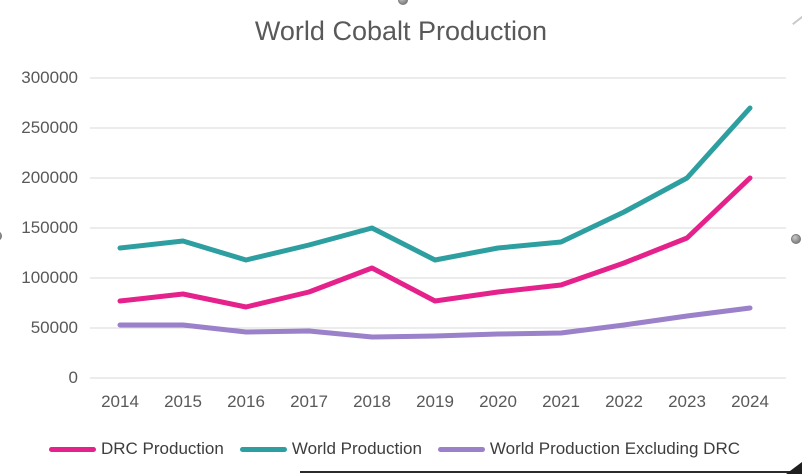 The image size is (802, 474). I want to click on x-tick-label: 2018, so click(372, 401).